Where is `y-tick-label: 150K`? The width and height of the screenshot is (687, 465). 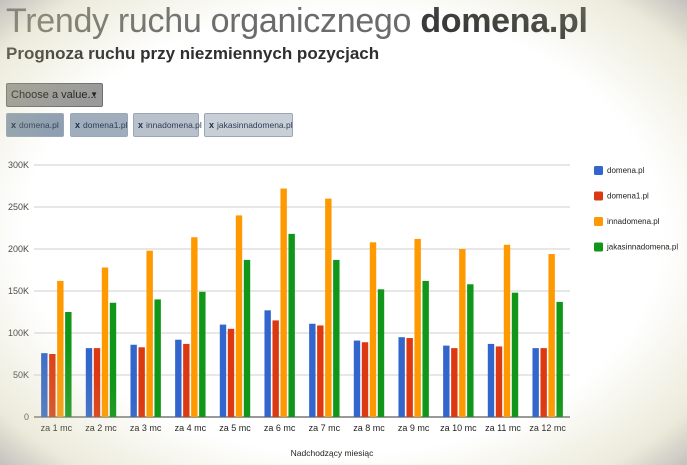
y-tick-label: 150K is located at coordinates (18, 291).